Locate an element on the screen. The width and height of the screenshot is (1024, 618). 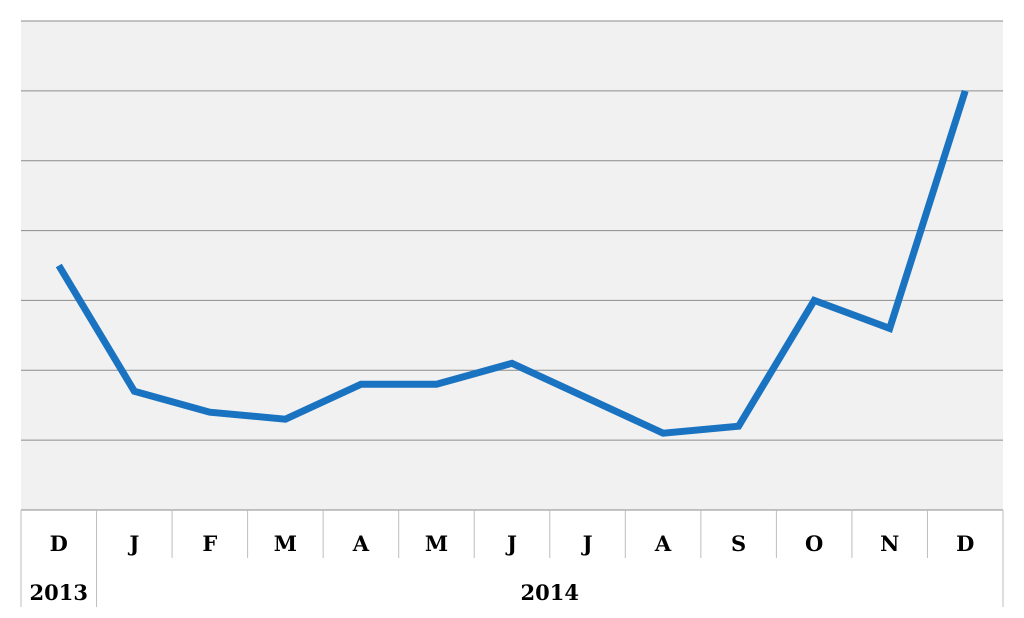
x-tick-label: N is located at coordinates (889, 543).